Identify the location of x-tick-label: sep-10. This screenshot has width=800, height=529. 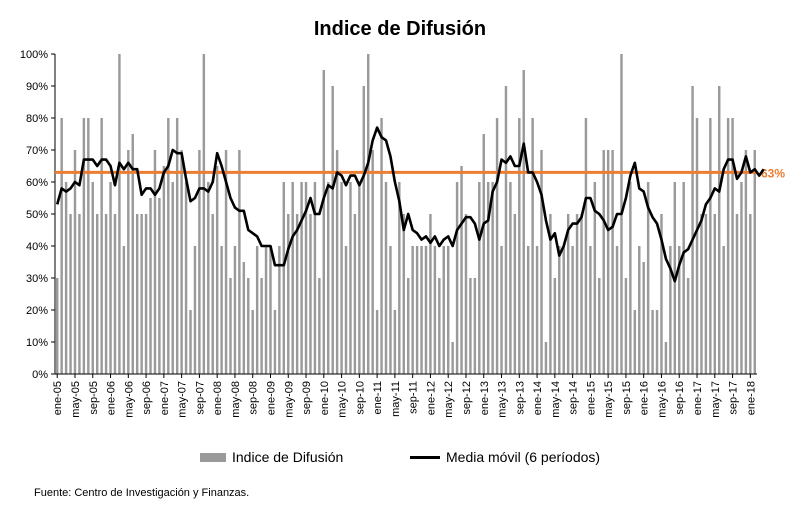
(360, 398).